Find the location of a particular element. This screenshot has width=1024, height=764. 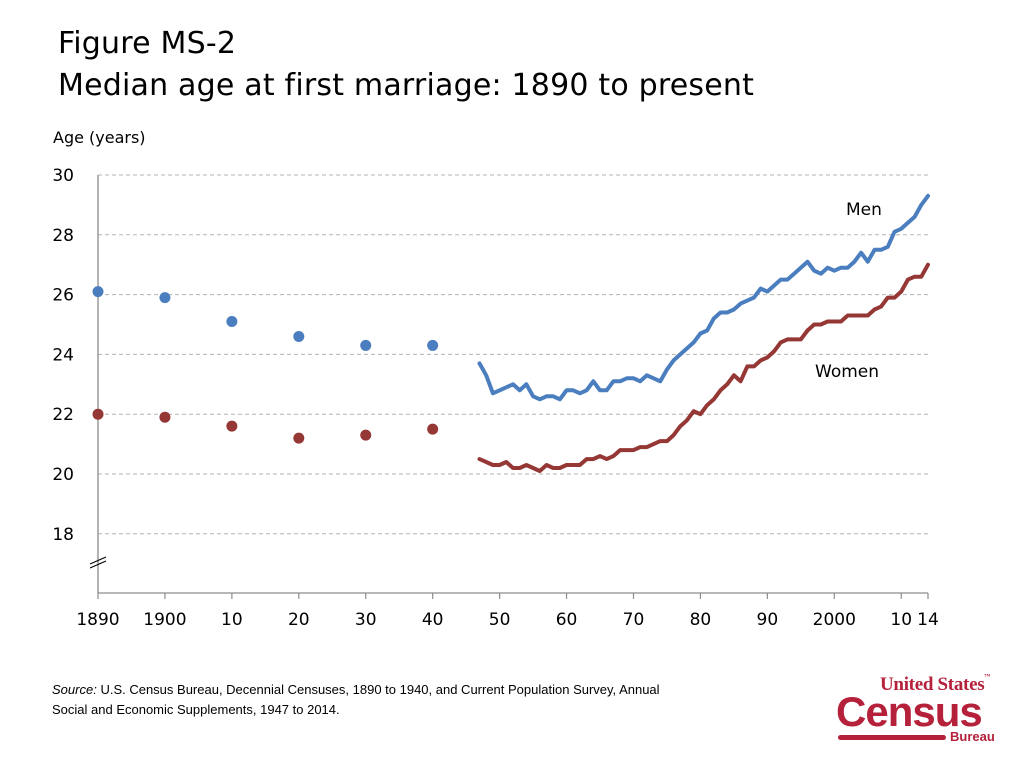

x-tick-label-1970: 70 is located at coordinates (634, 620).